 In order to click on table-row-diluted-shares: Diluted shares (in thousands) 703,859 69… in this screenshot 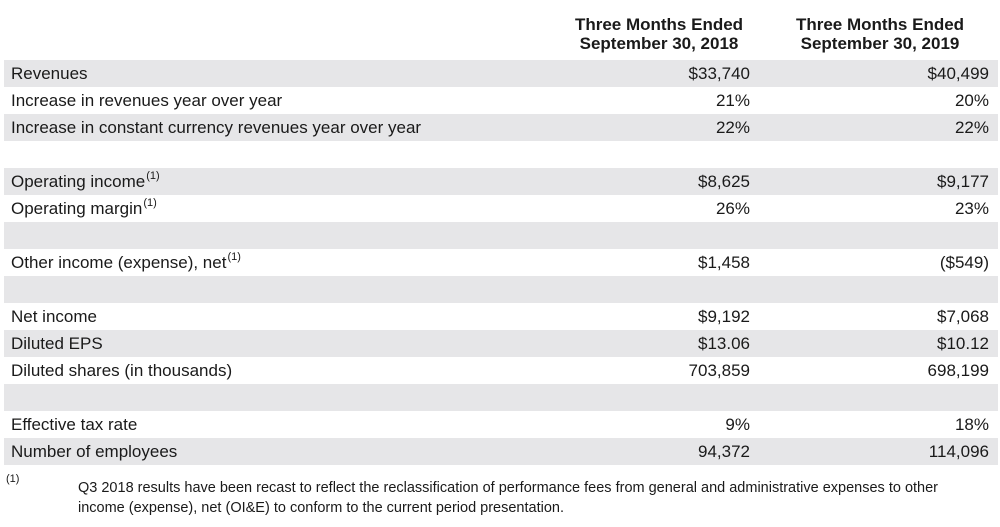, I will do `click(501, 370)`.